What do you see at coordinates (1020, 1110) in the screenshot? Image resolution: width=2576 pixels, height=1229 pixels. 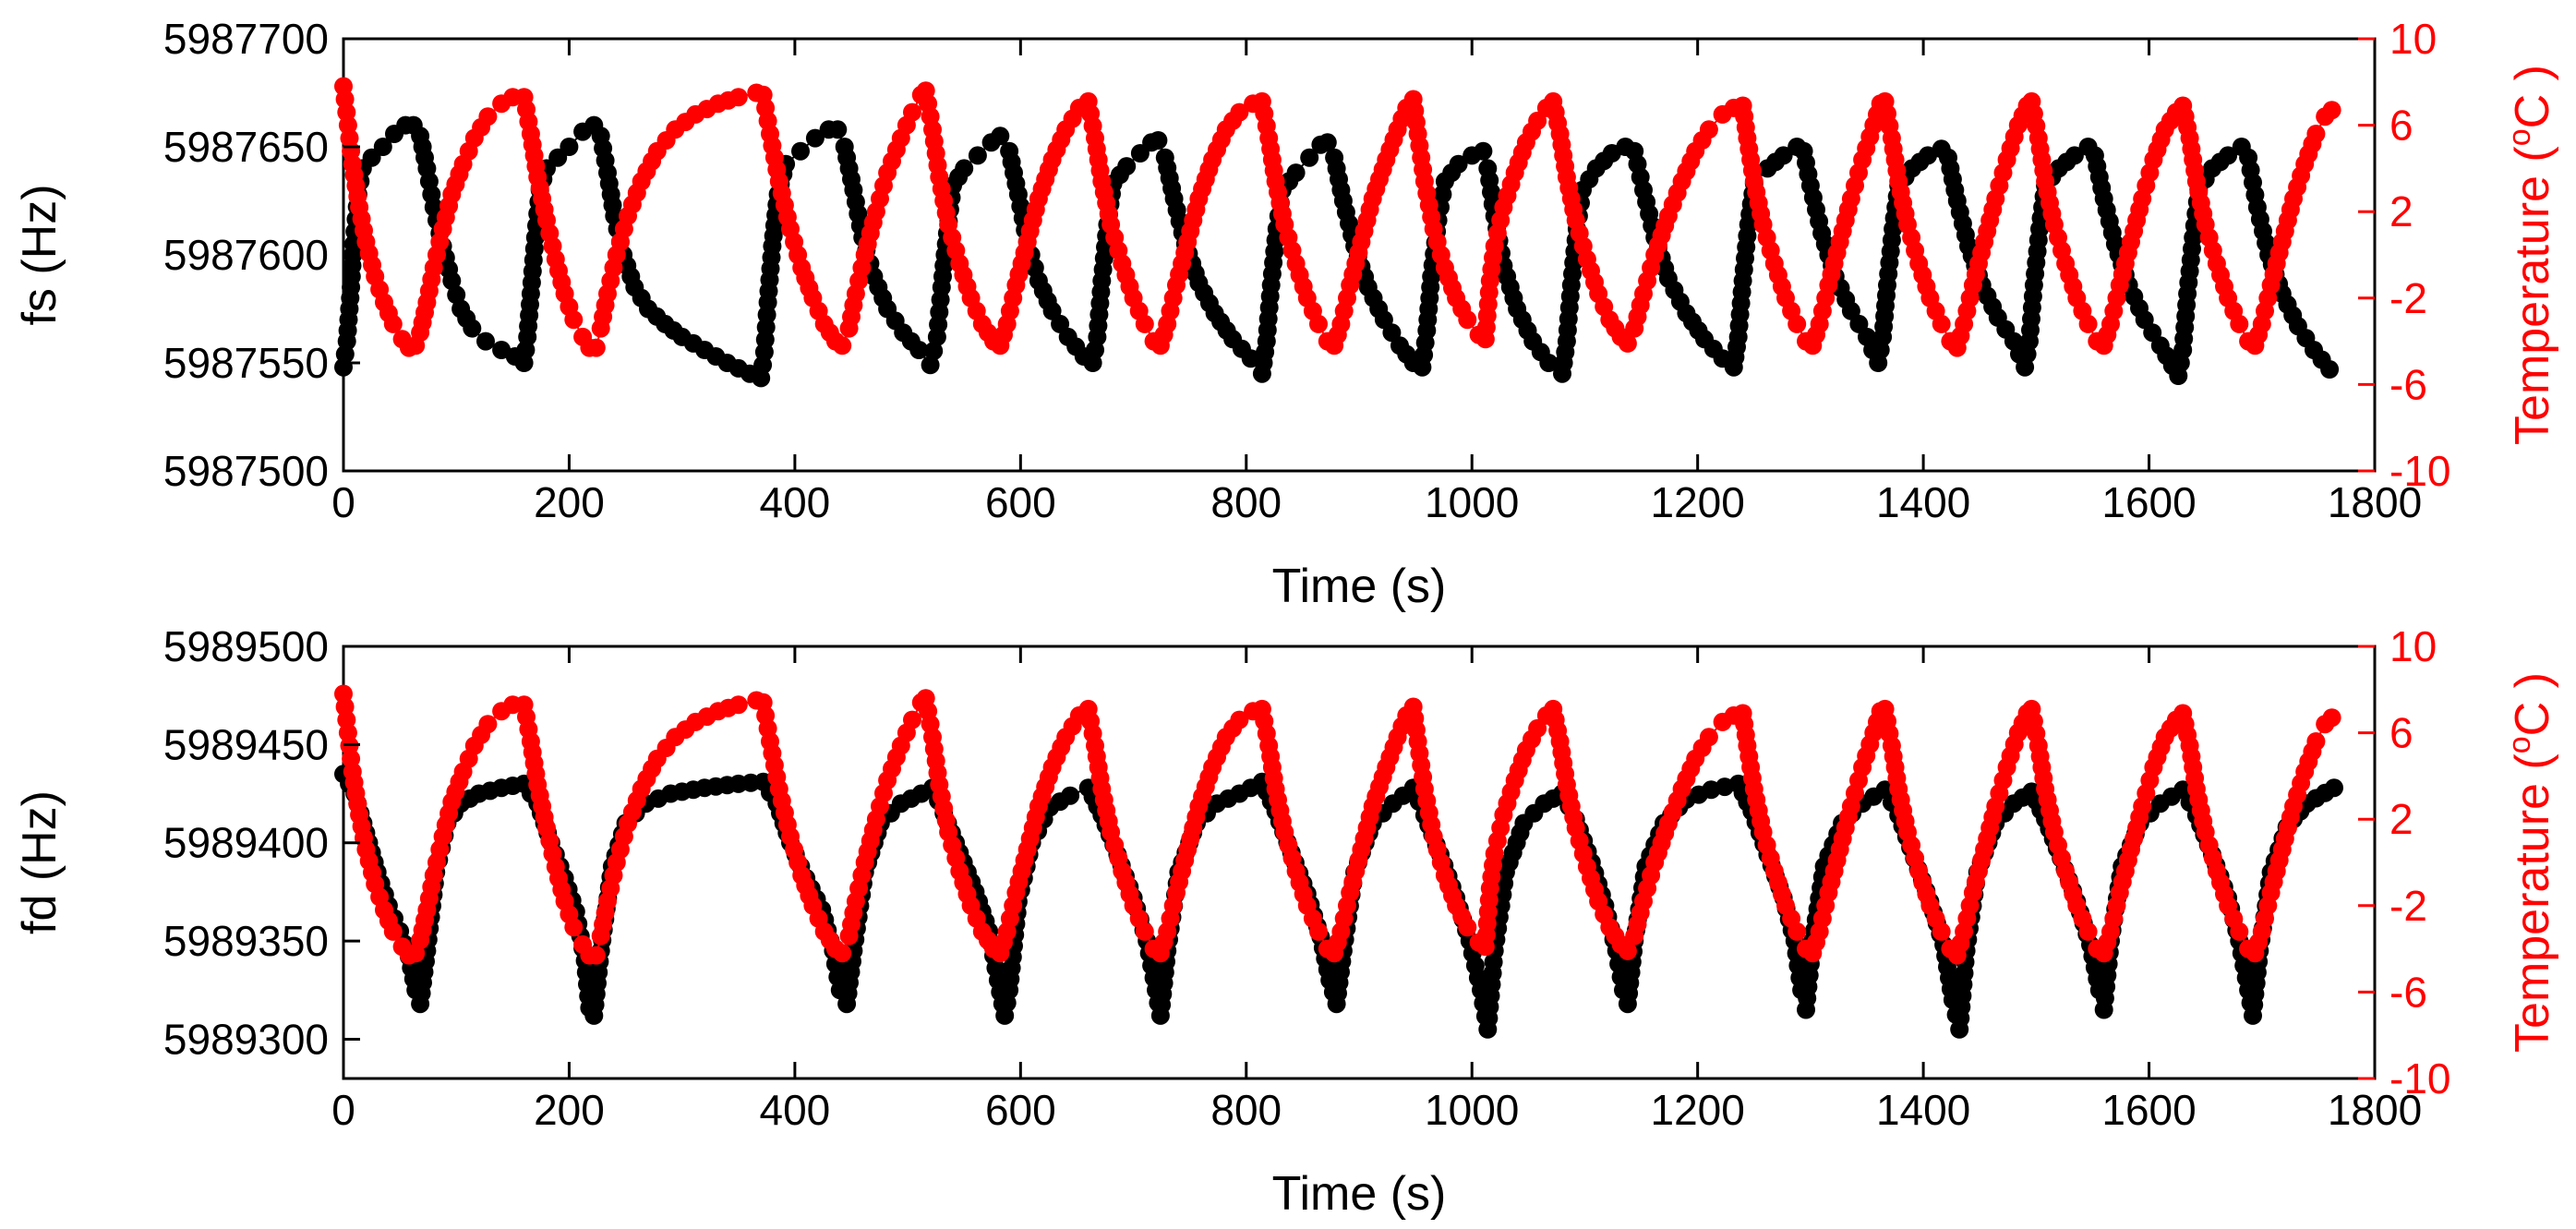 I see `x-tick-label: 600` at bounding box center [1020, 1110].